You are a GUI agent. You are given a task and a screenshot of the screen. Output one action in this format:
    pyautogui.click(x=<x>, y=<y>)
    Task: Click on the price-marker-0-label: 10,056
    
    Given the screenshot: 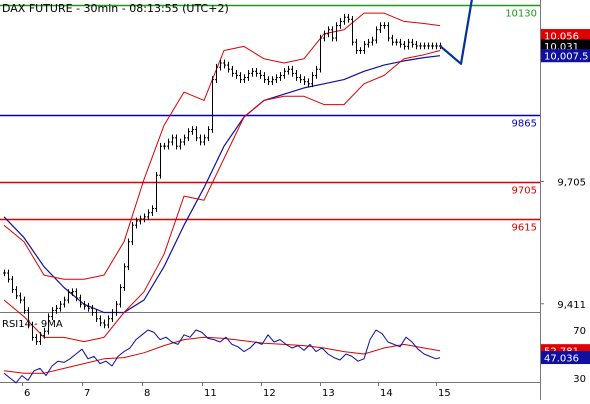 What is the action you would take?
    pyautogui.click(x=561, y=37)
    